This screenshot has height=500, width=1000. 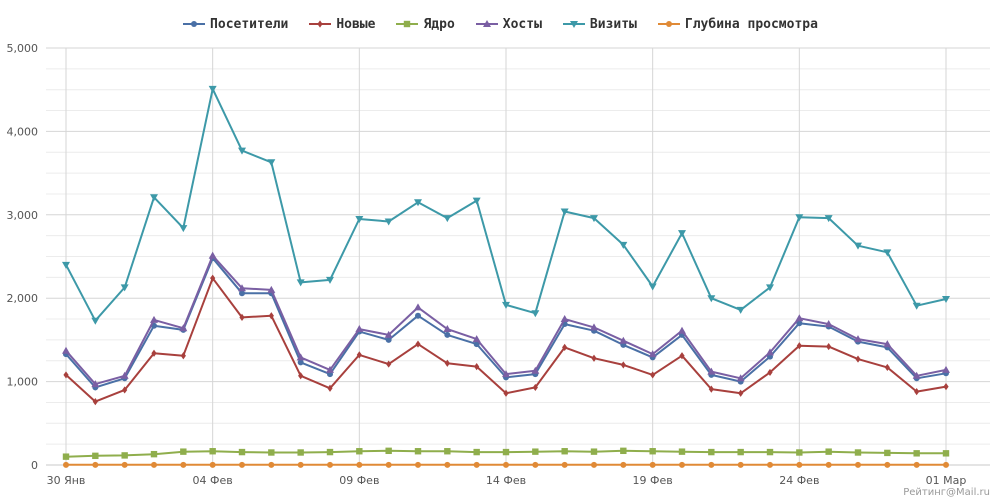 What do you see at coordinates (34, 465) in the screenshot?
I see `y-tick-label: 0` at bounding box center [34, 465].